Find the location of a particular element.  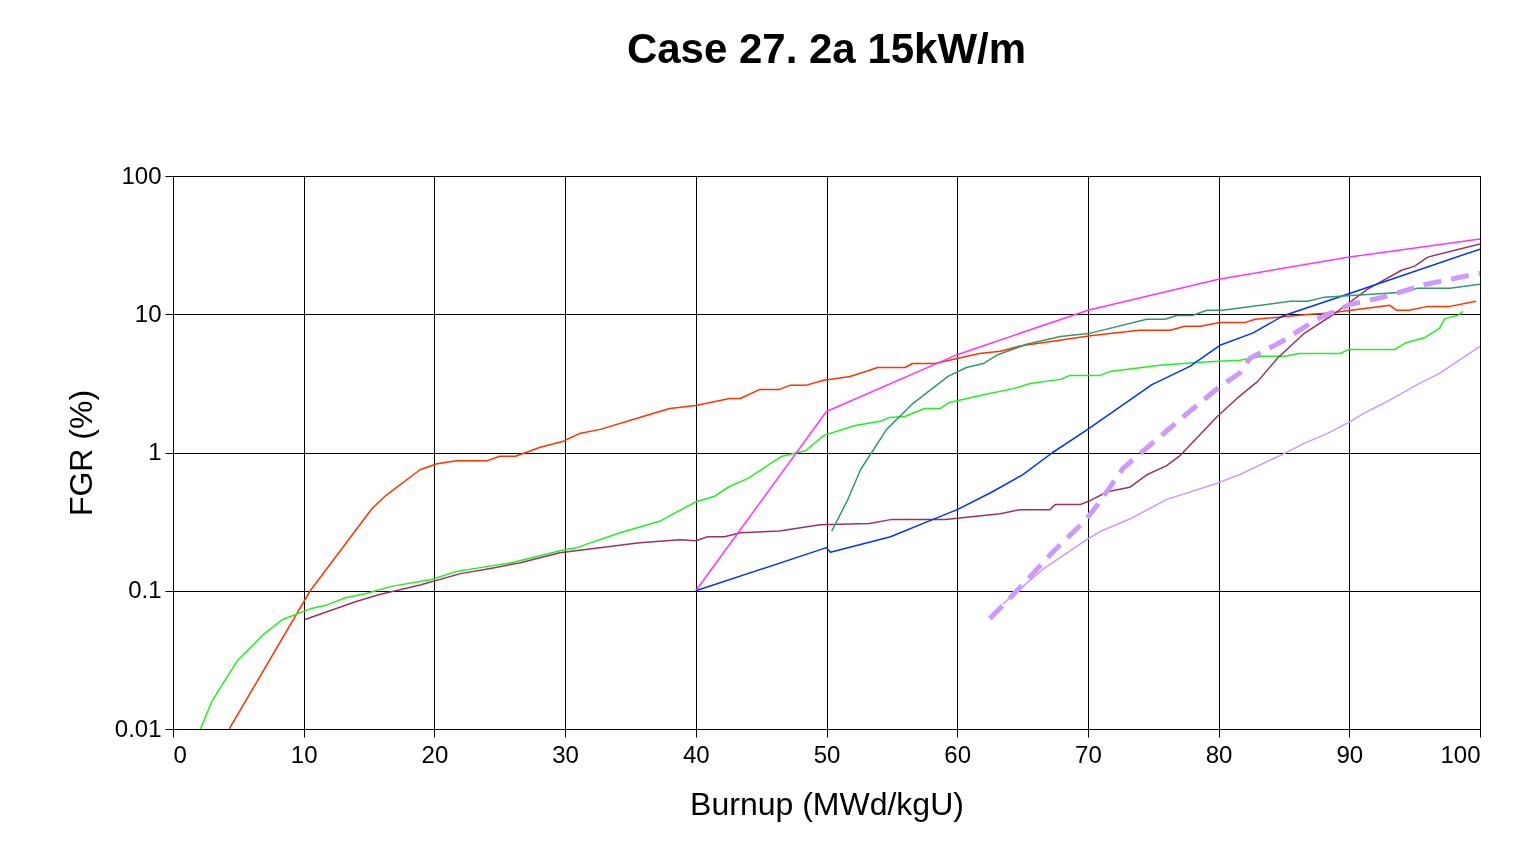

y-tick-label: 100 is located at coordinates (141, 175).